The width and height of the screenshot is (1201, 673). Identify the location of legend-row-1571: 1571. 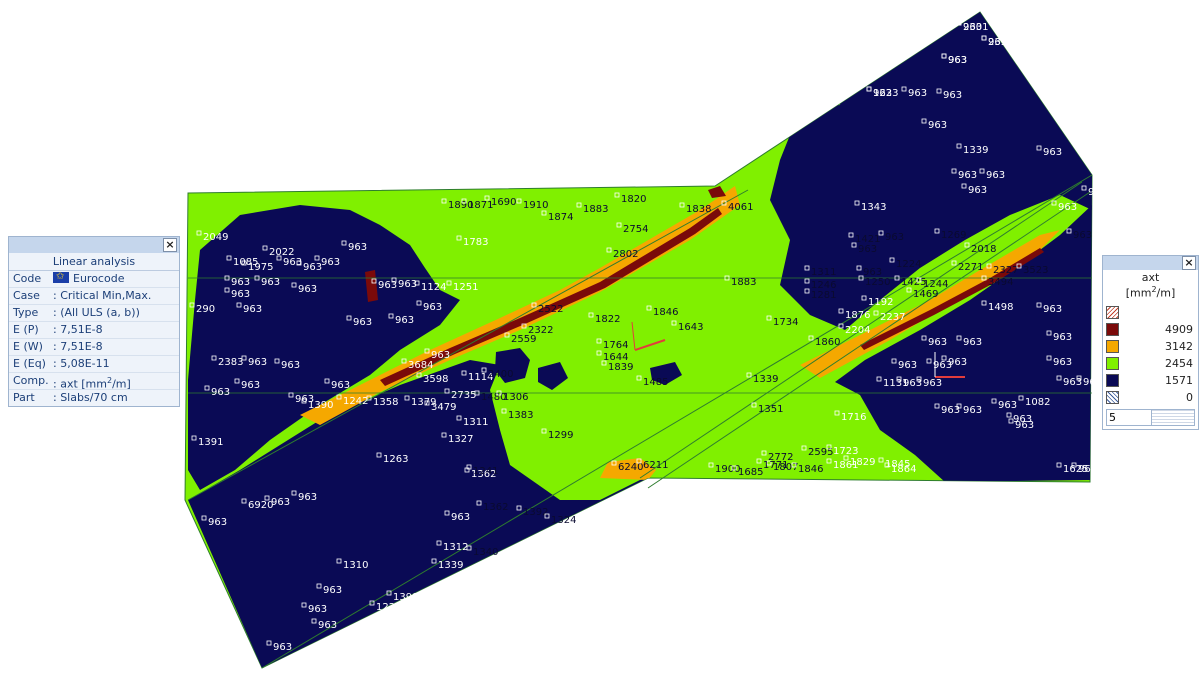
(1150, 380).